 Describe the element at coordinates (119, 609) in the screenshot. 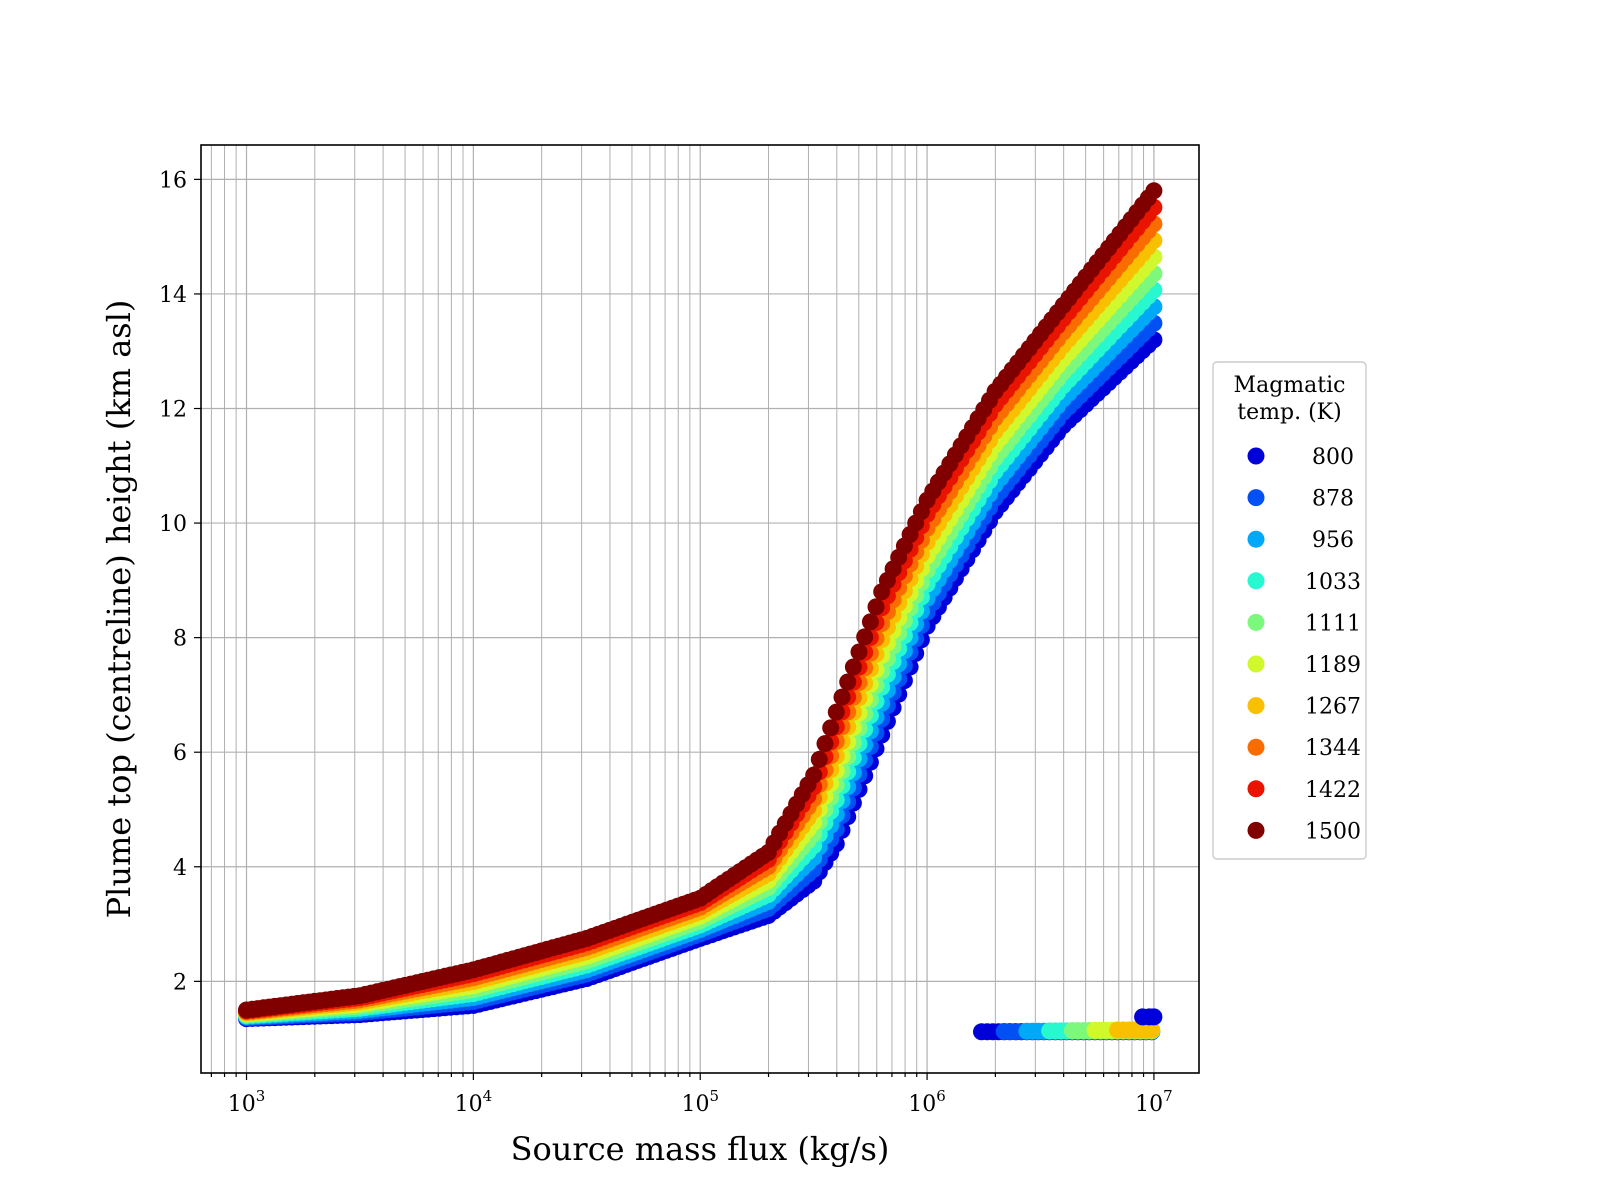

I see `y-axis-label: Plume top (centreline) height (km asl)` at that location.